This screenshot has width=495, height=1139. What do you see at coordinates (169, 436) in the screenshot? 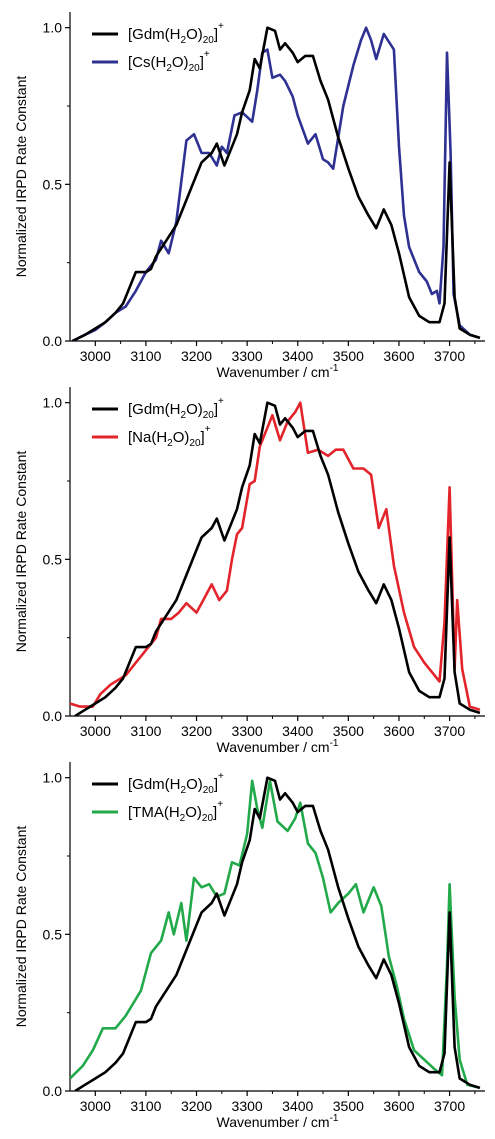
I see `legend-entry-2: [Na(H2O)20]+` at bounding box center [169, 436].